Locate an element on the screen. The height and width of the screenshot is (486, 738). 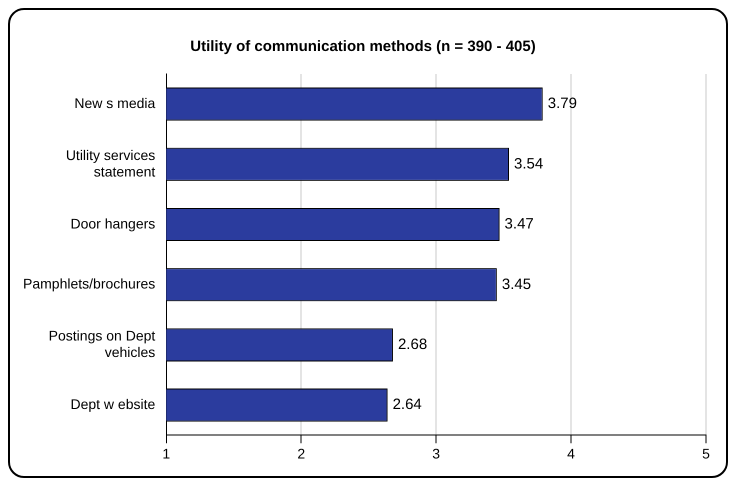
x-tick-label: 5 is located at coordinates (706, 453).